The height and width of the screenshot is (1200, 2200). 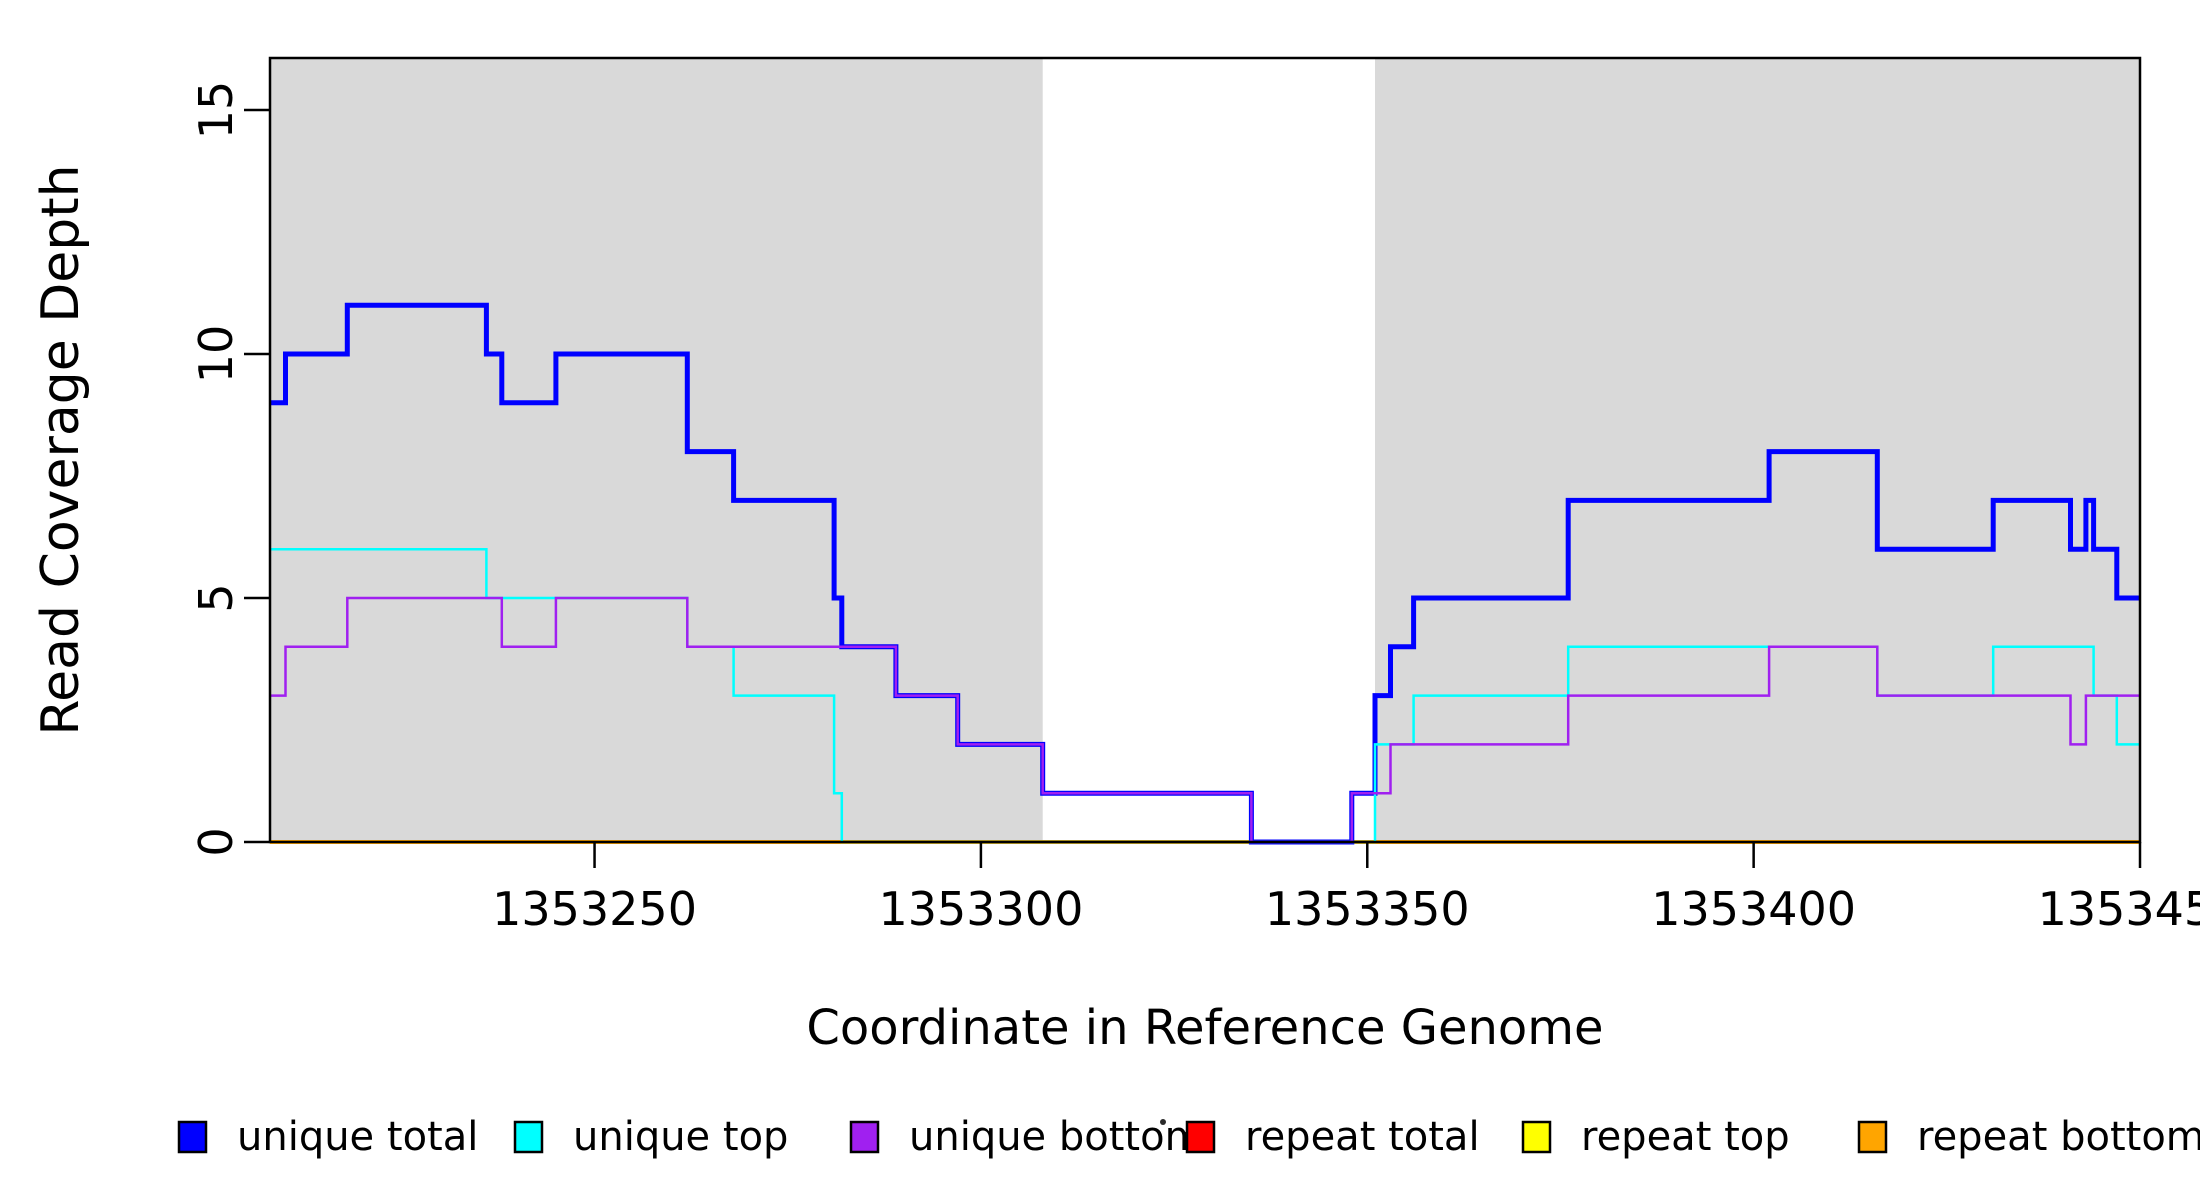 What do you see at coordinates (61, 449) in the screenshot?
I see `y-axis-title: Read Coverage Depth` at bounding box center [61, 449].